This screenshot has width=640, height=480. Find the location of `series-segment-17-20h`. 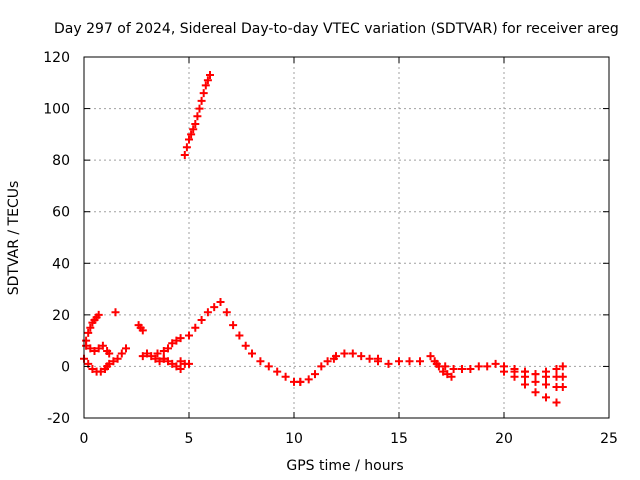

series-segment-17-20h is located at coordinates (470, 366).